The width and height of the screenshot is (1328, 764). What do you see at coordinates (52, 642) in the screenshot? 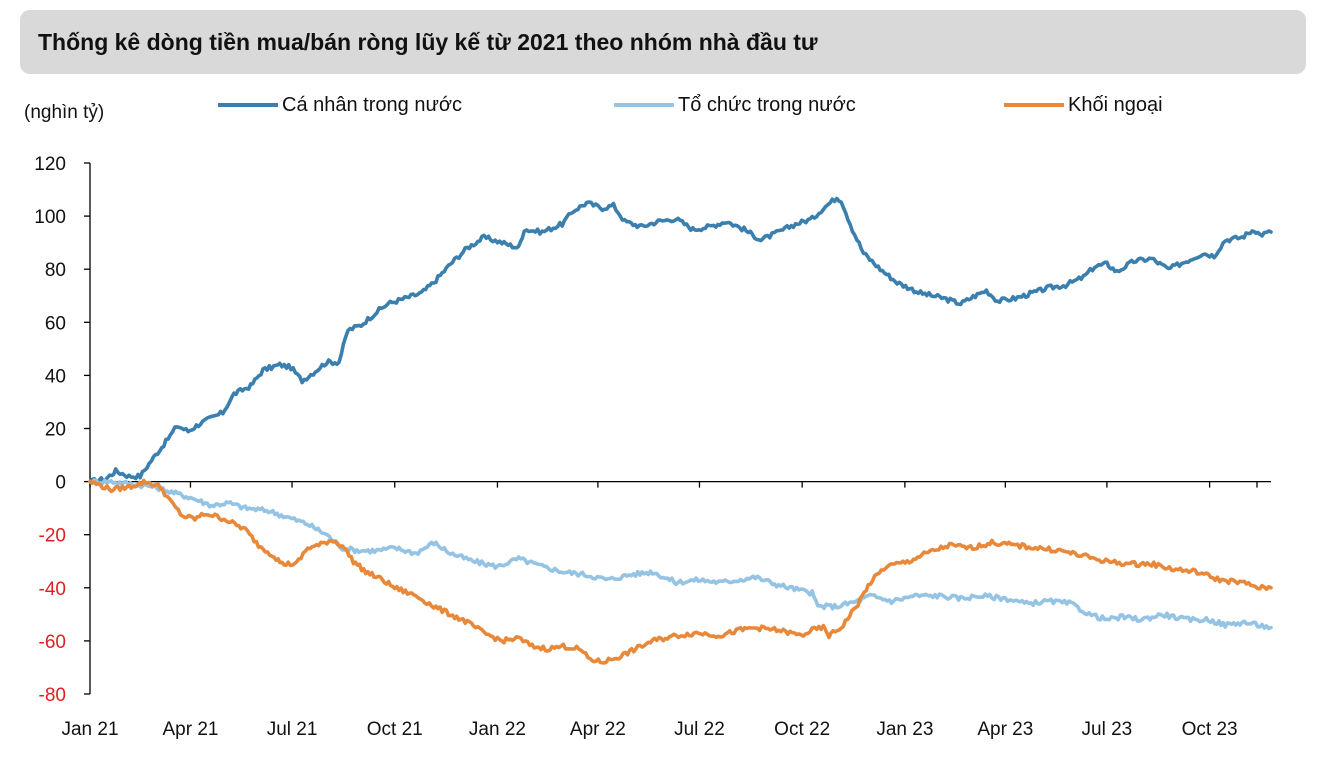
I see `y-tick-label: -60` at bounding box center [52, 642].